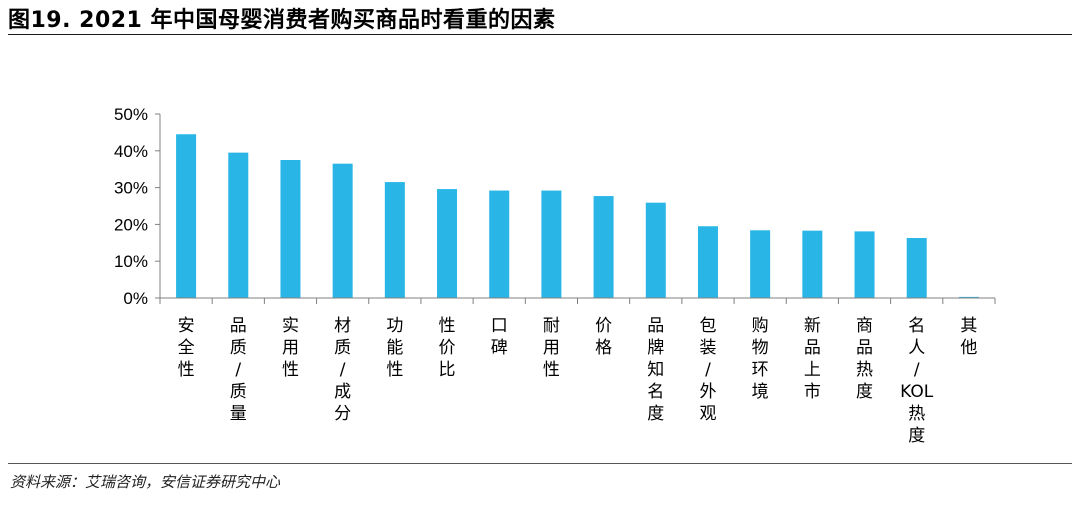 Image resolution: width=1080 pixels, height=505 pixels. I want to click on x-category-label-char: 他, so click(968, 348).